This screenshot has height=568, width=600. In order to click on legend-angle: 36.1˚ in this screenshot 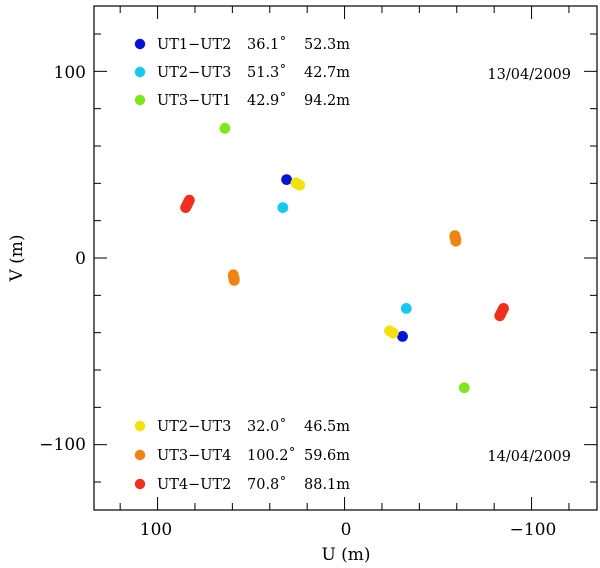, I will do `click(267, 44)`.